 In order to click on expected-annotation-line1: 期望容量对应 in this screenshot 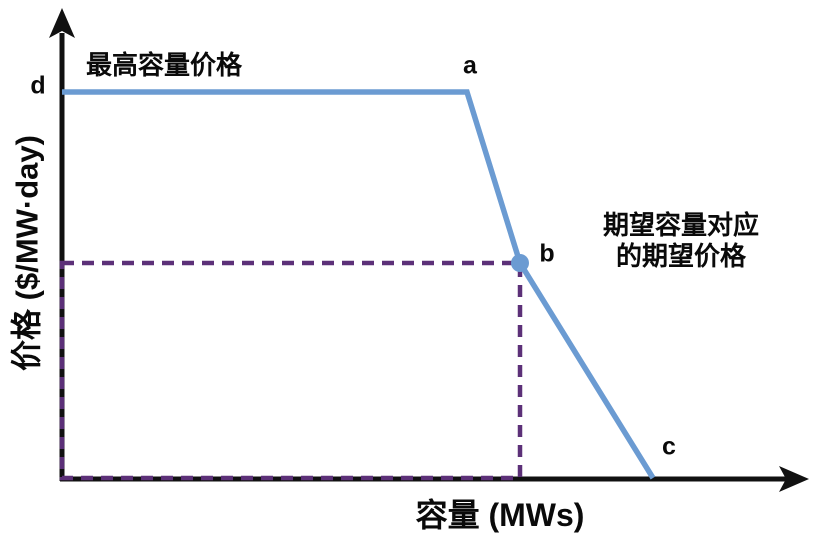, I will do `click(681, 225)`.